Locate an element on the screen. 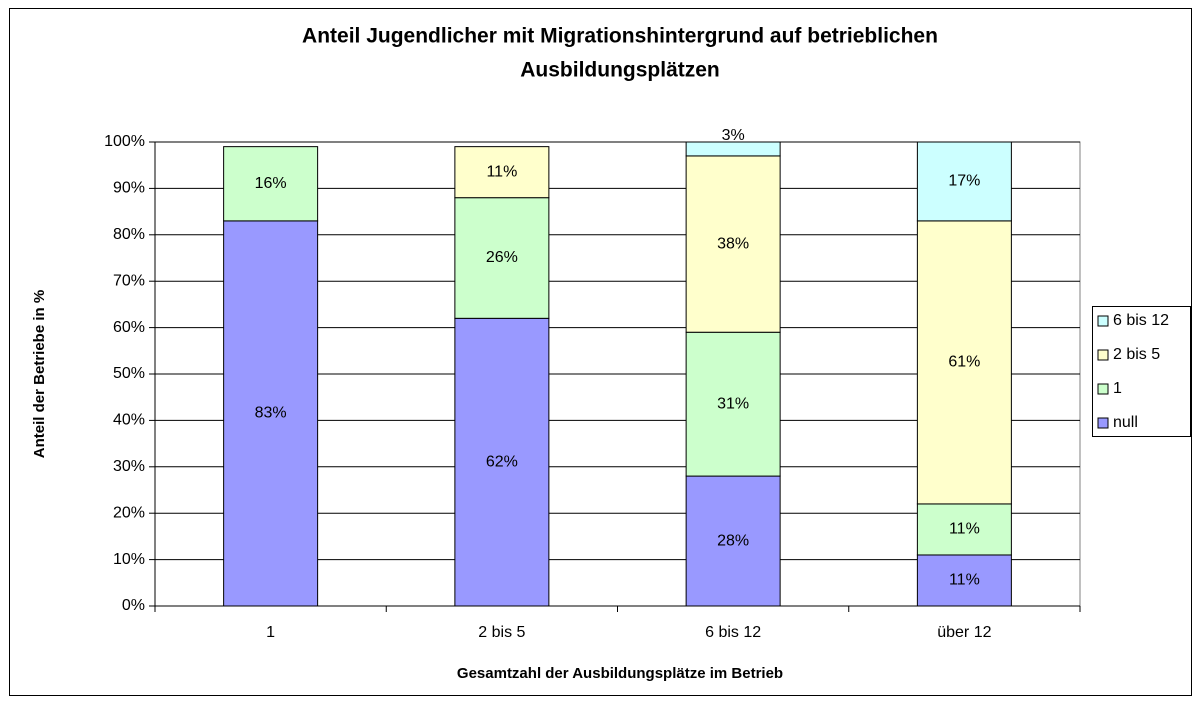  data-label: 62% is located at coordinates (502, 461).